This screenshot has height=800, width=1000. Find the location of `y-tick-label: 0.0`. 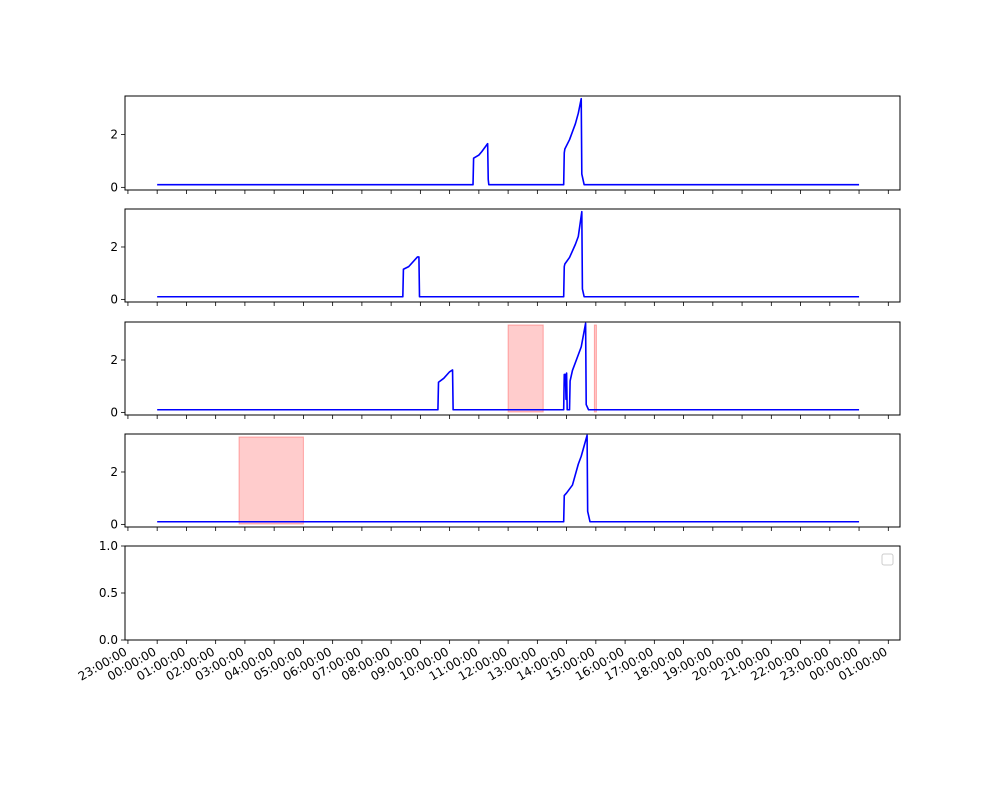

y-tick-label: 0.0 is located at coordinates (108, 640).